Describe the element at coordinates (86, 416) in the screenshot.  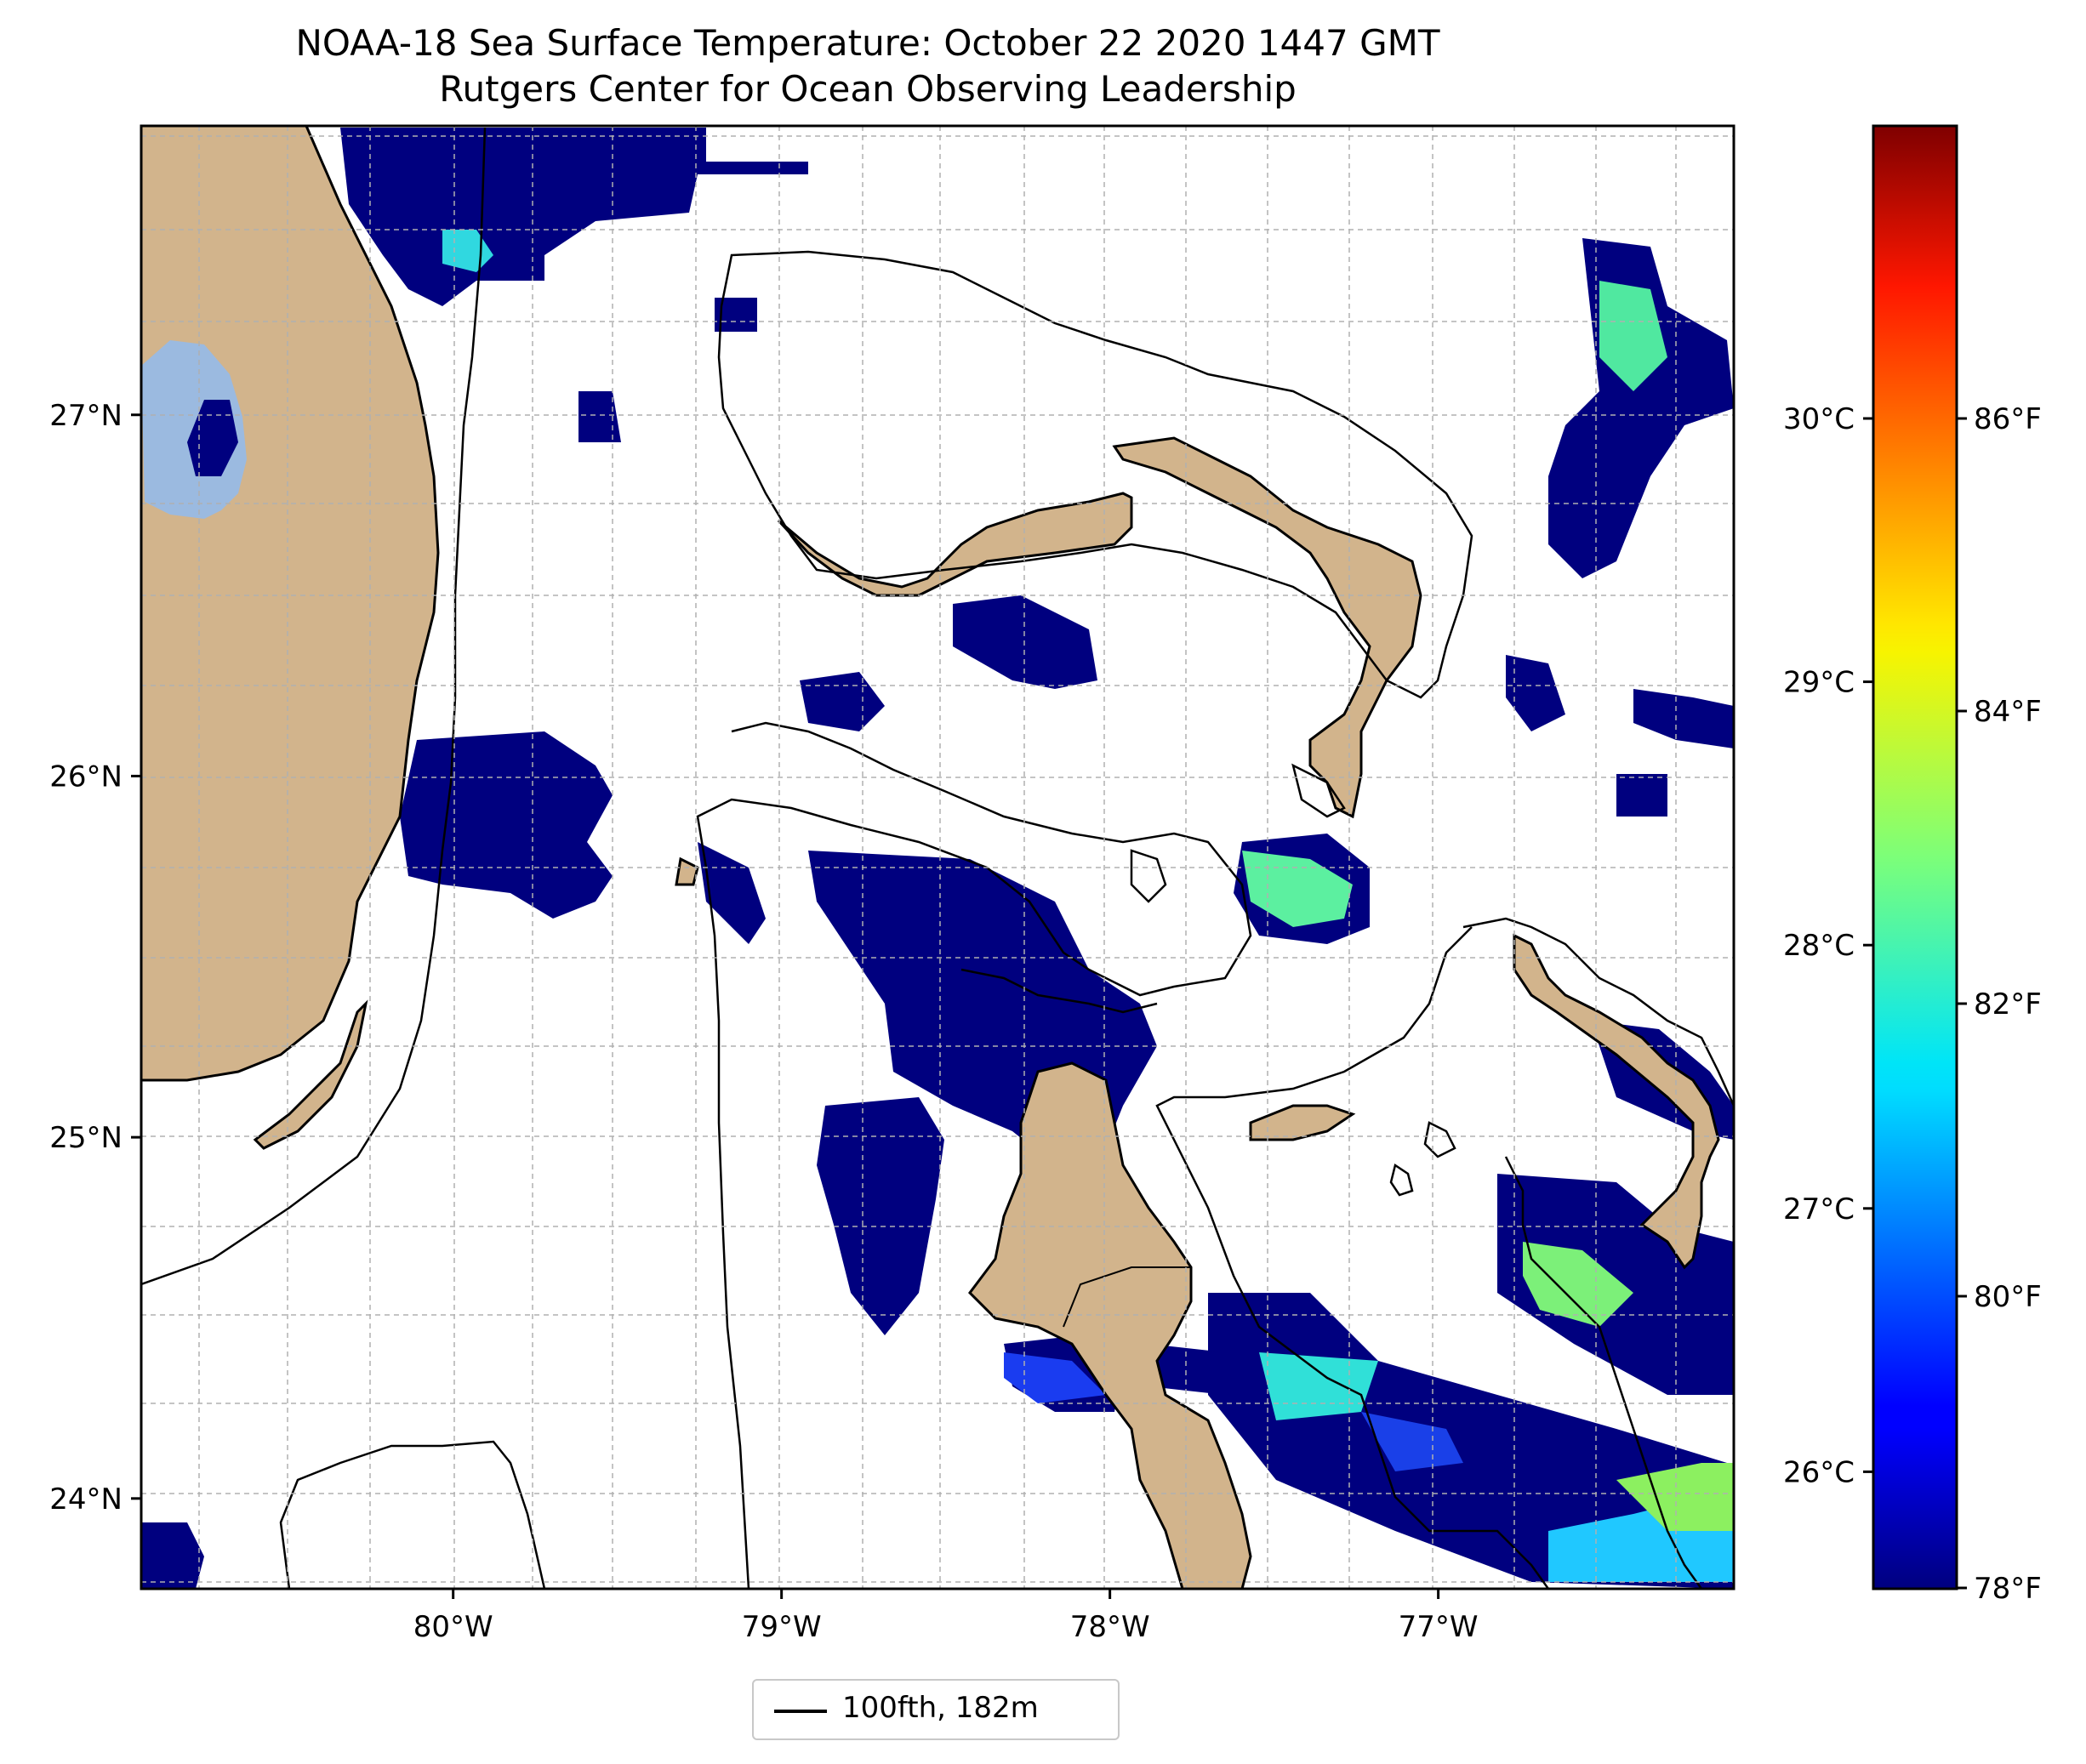
I see `latitude-tick-label: 27°N` at that location.